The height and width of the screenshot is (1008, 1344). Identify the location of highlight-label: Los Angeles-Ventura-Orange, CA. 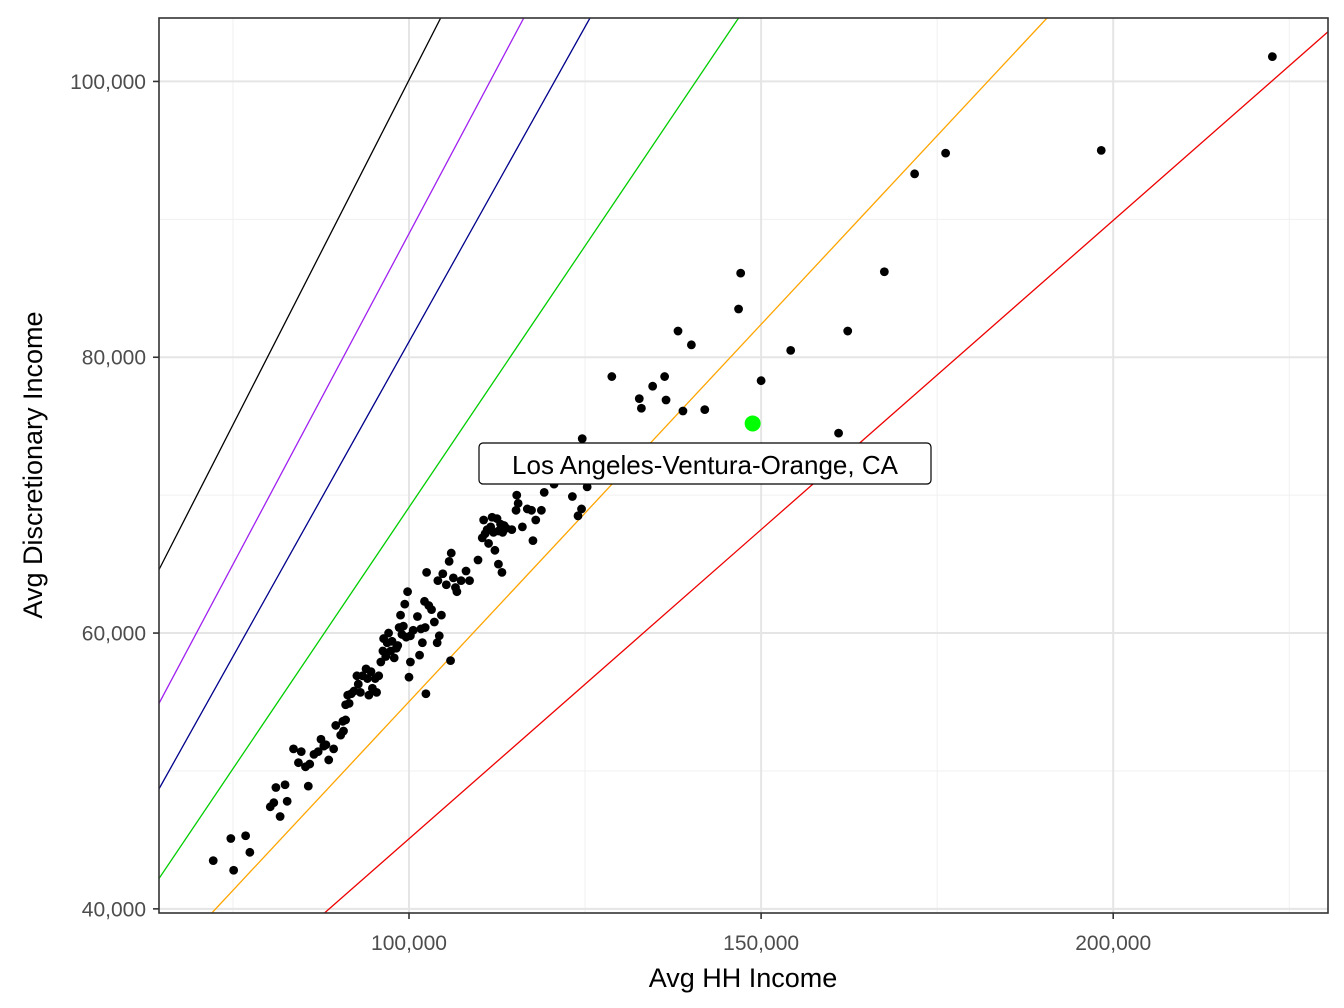
(705, 463).